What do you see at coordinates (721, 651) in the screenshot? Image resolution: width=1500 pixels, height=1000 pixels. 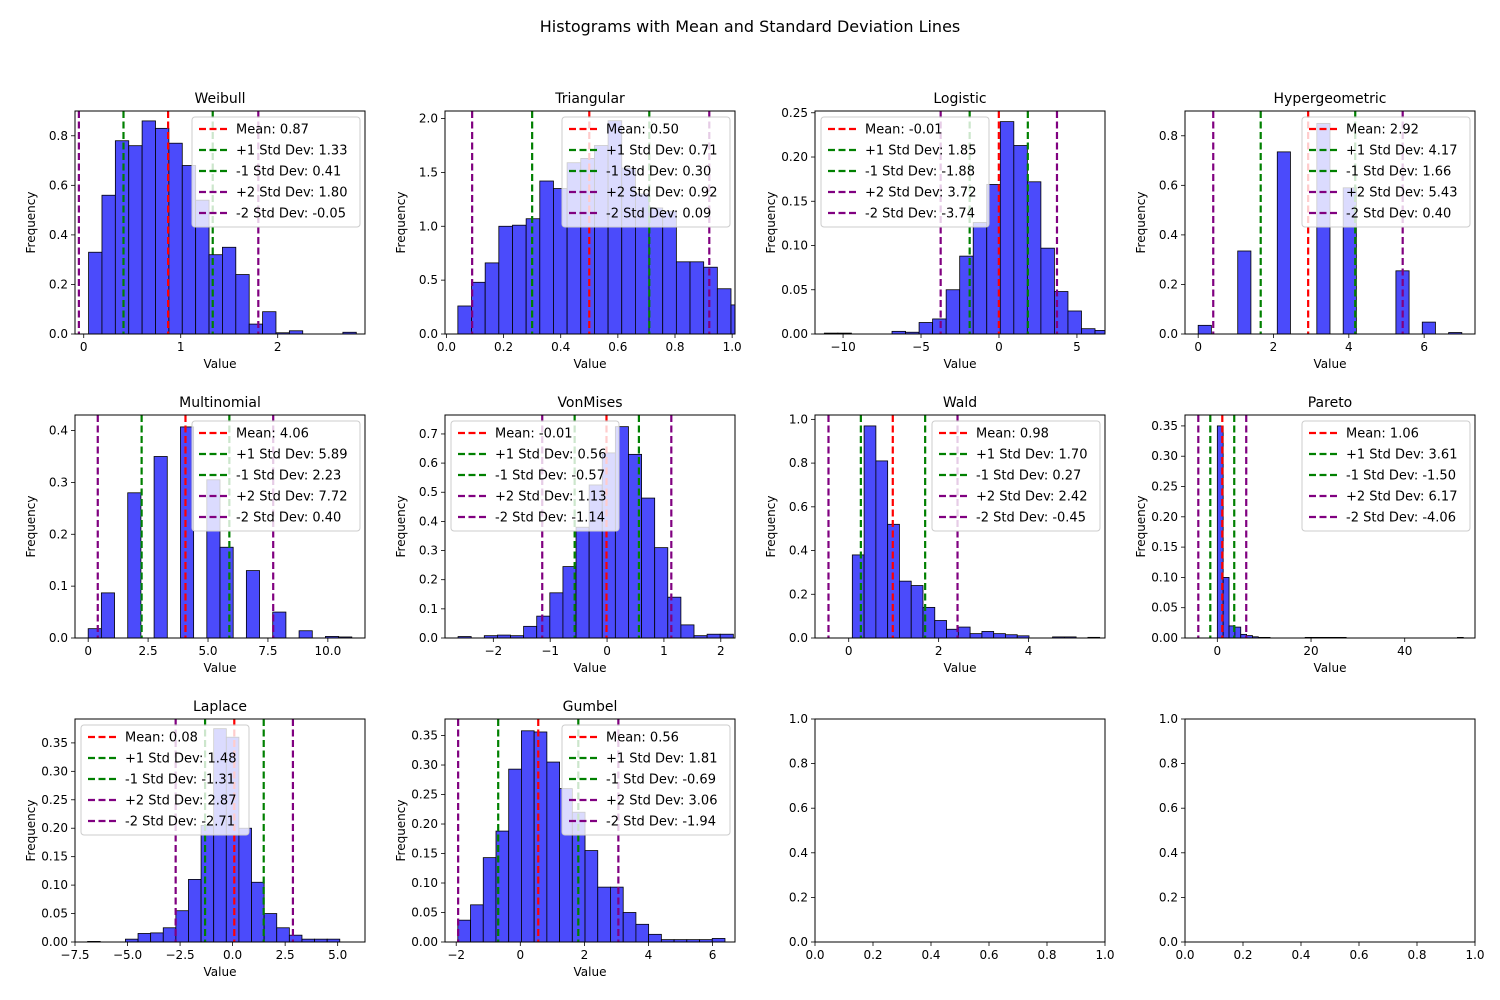 I see `x-tick-label: 2` at bounding box center [721, 651].